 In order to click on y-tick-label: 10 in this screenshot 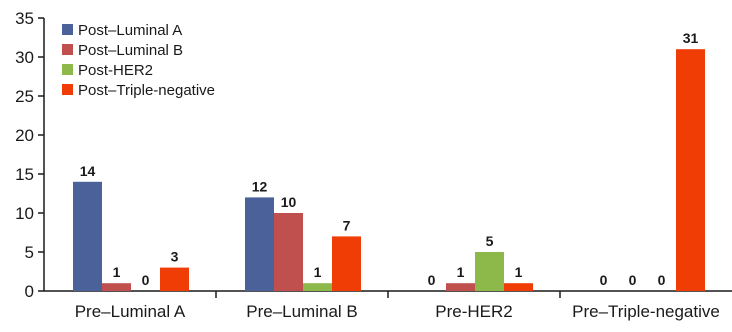, I will do `click(24, 213)`.